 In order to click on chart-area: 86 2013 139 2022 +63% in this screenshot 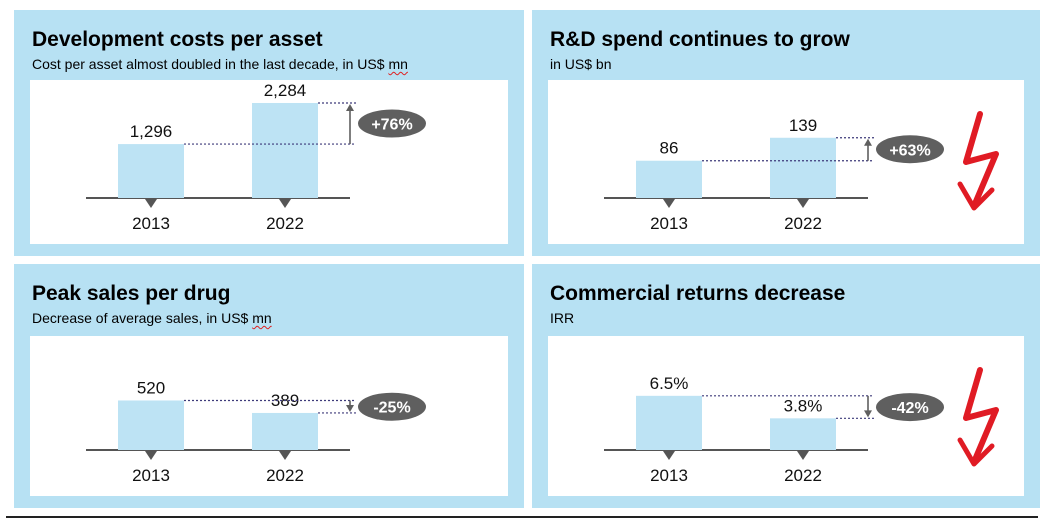, I will do `click(786, 162)`.